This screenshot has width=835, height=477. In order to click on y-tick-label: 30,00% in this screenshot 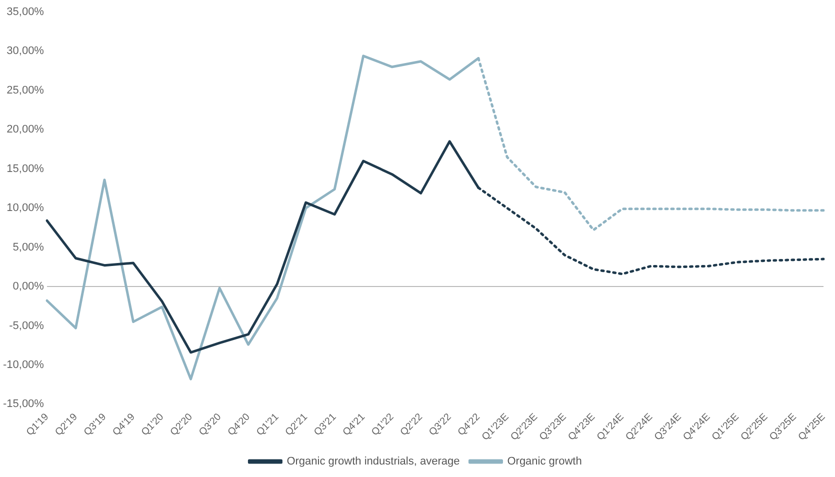, I will do `click(25, 51)`.